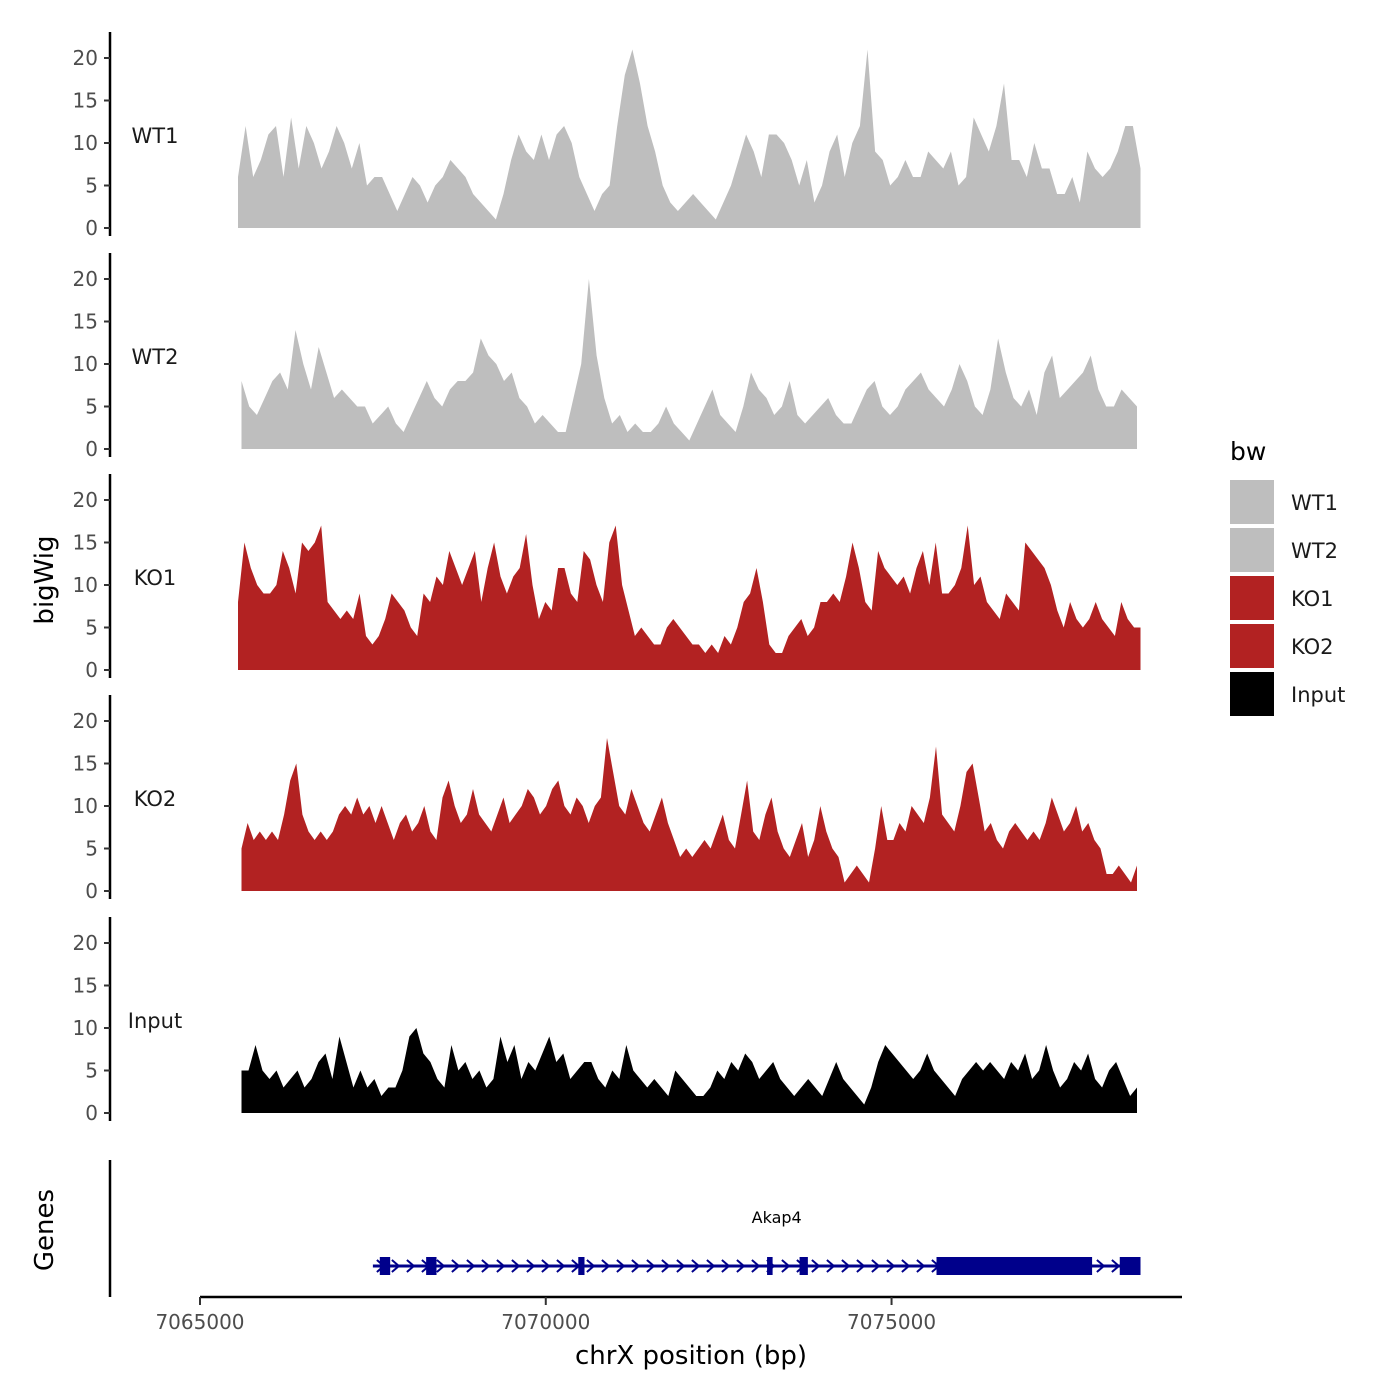  Describe the element at coordinates (1312, 647) in the screenshot. I see `legend-label: KO2` at that location.